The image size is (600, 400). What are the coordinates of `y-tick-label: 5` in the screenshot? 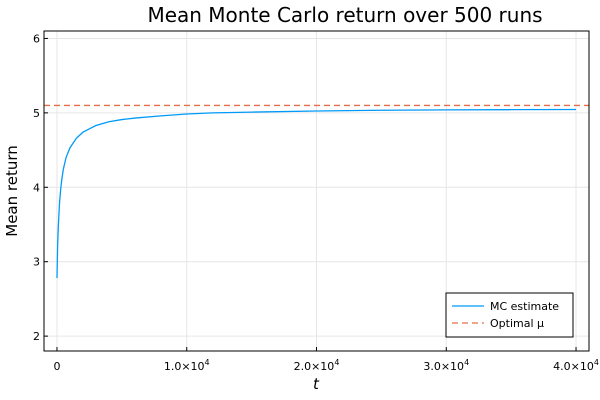 It's located at (36, 113).